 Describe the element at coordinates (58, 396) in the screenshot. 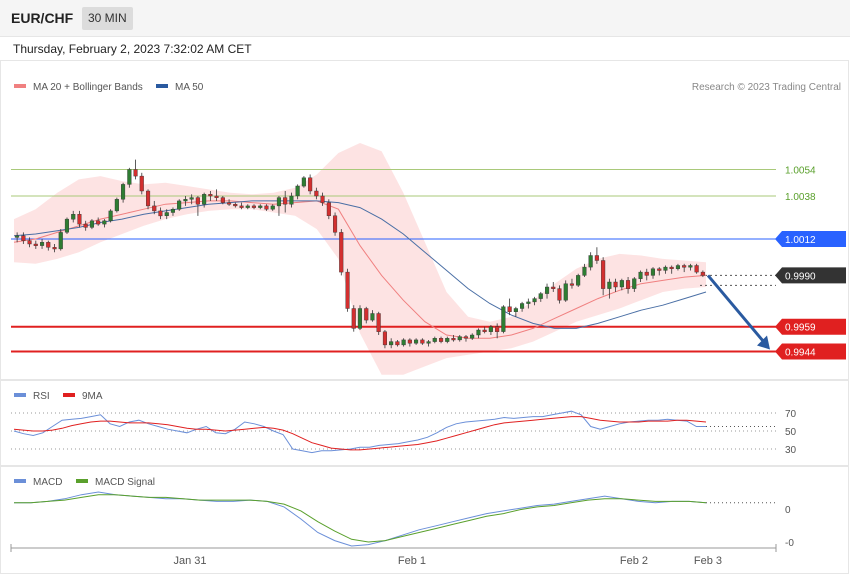

I see `legend-rsi: RSI 9MA` at that location.